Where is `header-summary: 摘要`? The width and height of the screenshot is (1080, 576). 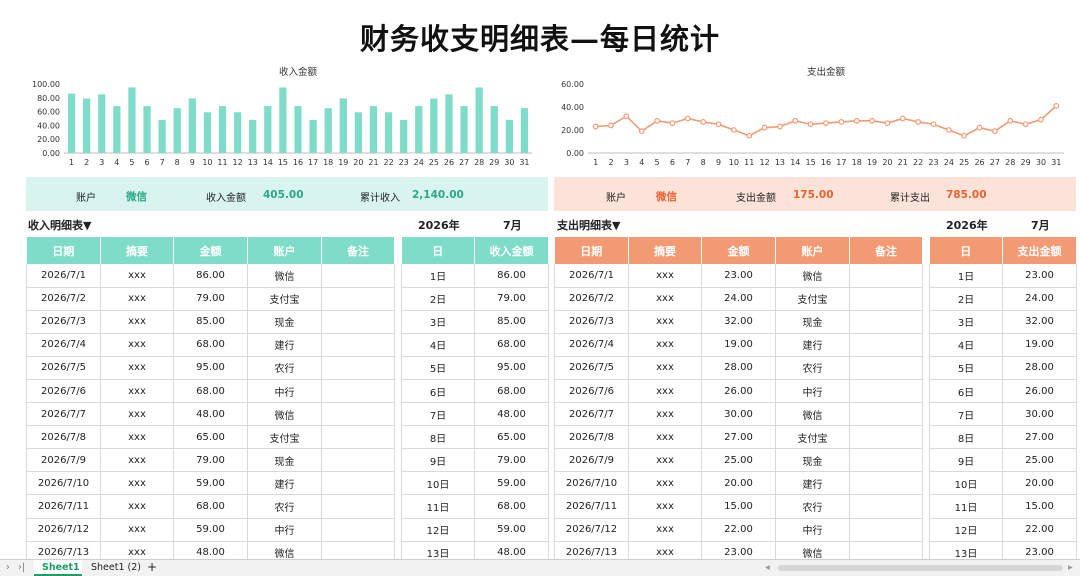 header-summary: 摘要 is located at coordinates (137, 250).